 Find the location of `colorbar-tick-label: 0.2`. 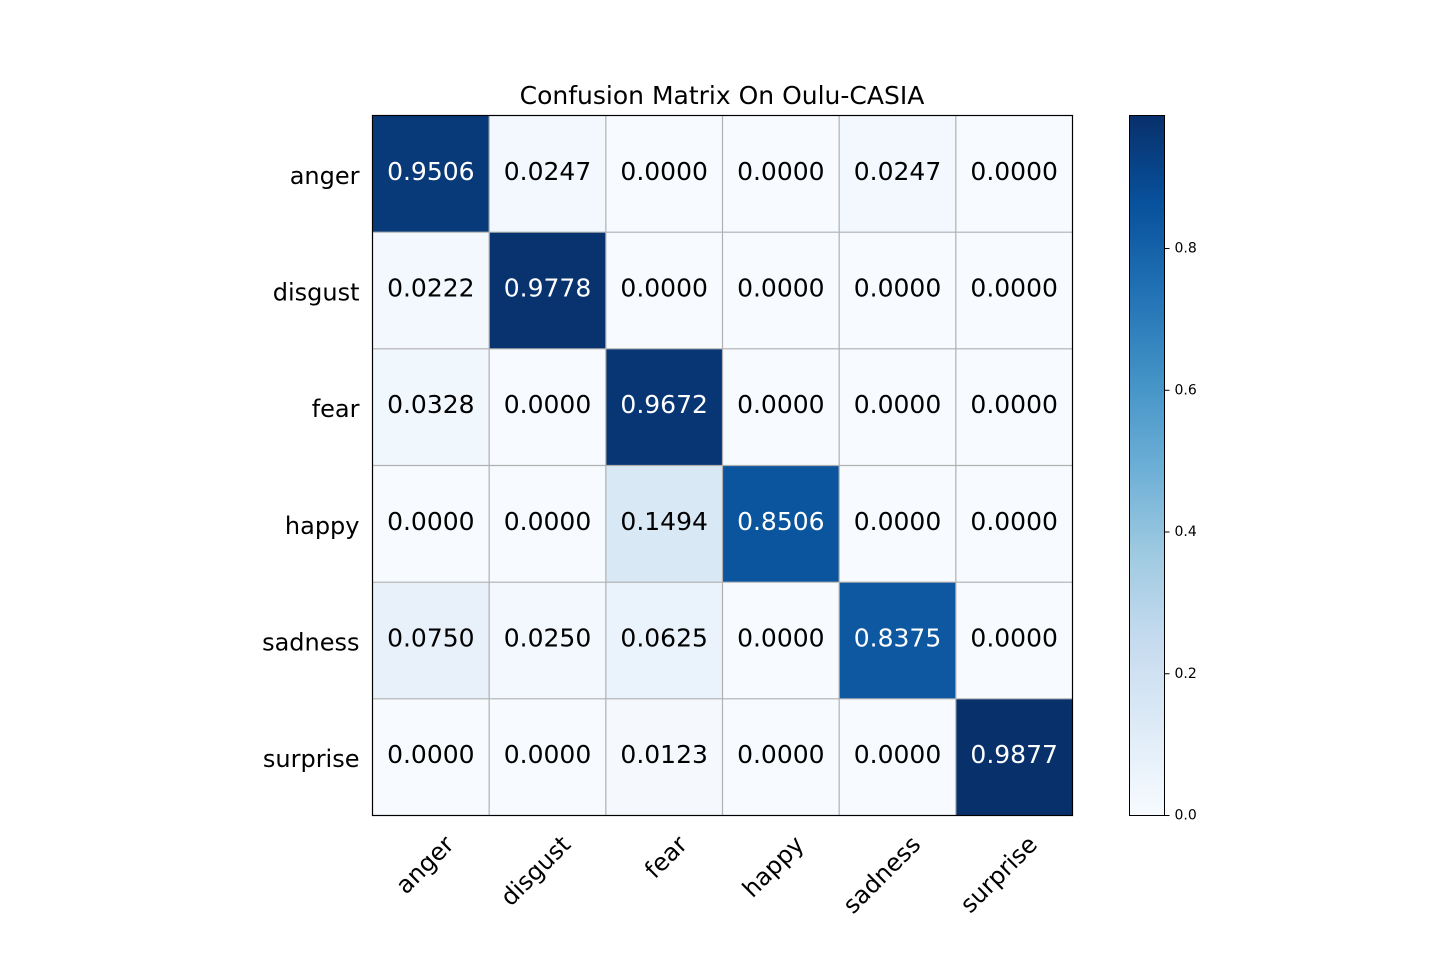

colorbar-tick-label: 0.2 is located at coordinates (1186, 674).